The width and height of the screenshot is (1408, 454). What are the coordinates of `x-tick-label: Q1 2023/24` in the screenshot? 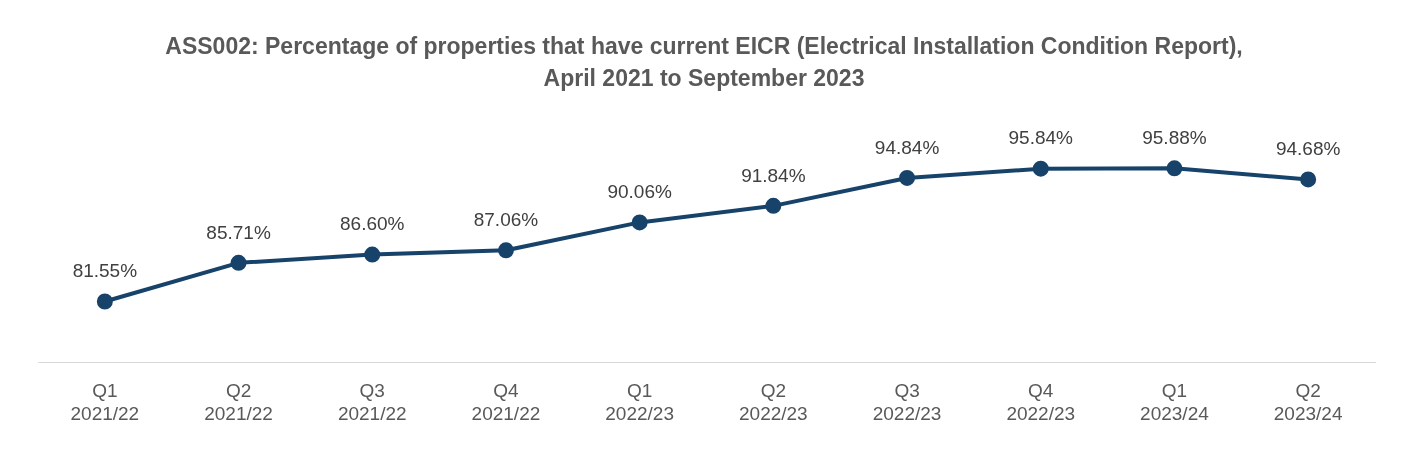 It's located at (1175, 402).